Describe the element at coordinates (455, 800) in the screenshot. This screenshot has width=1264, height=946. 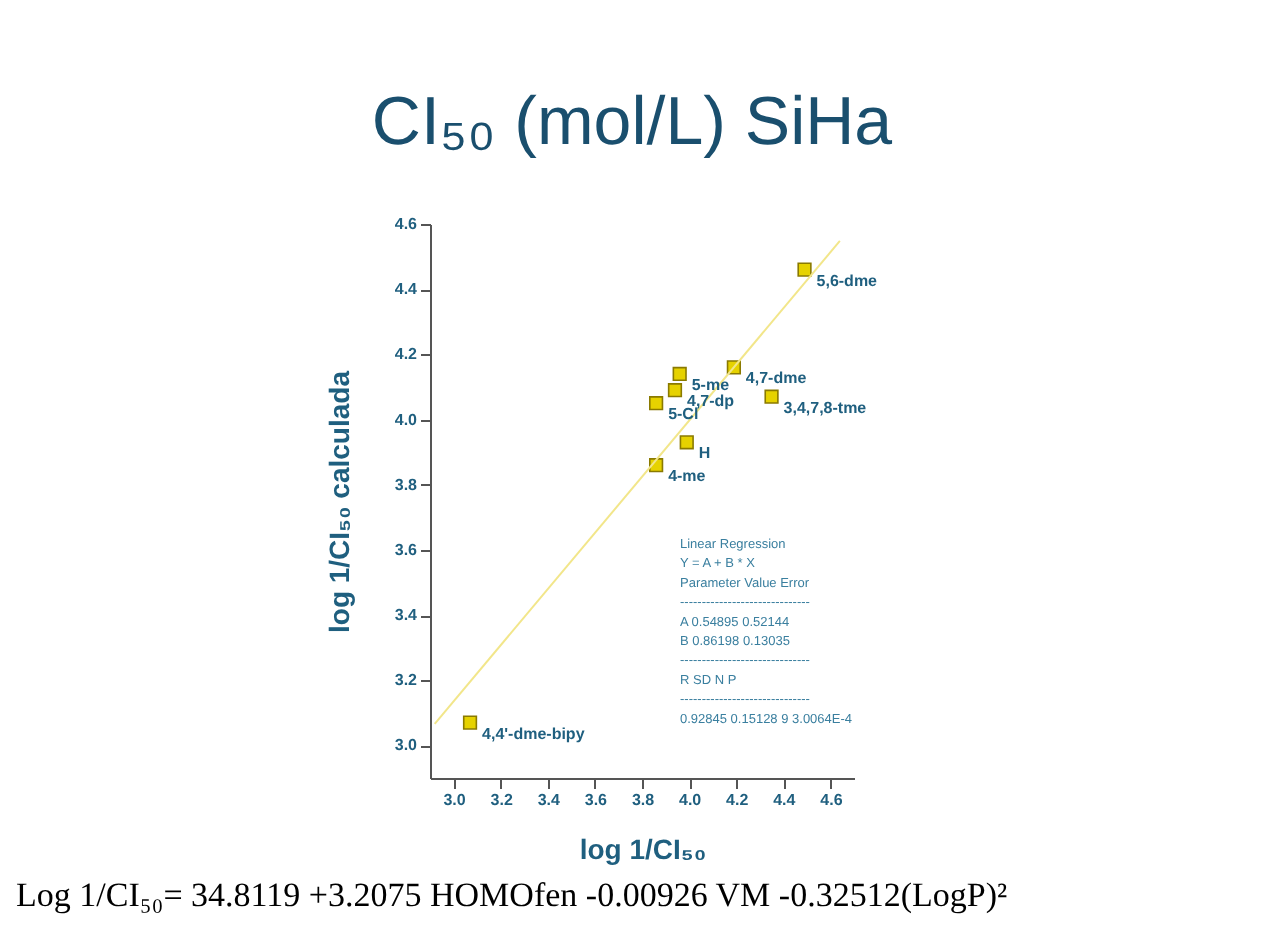
I see `x-tick-label: 3.0` at that location.